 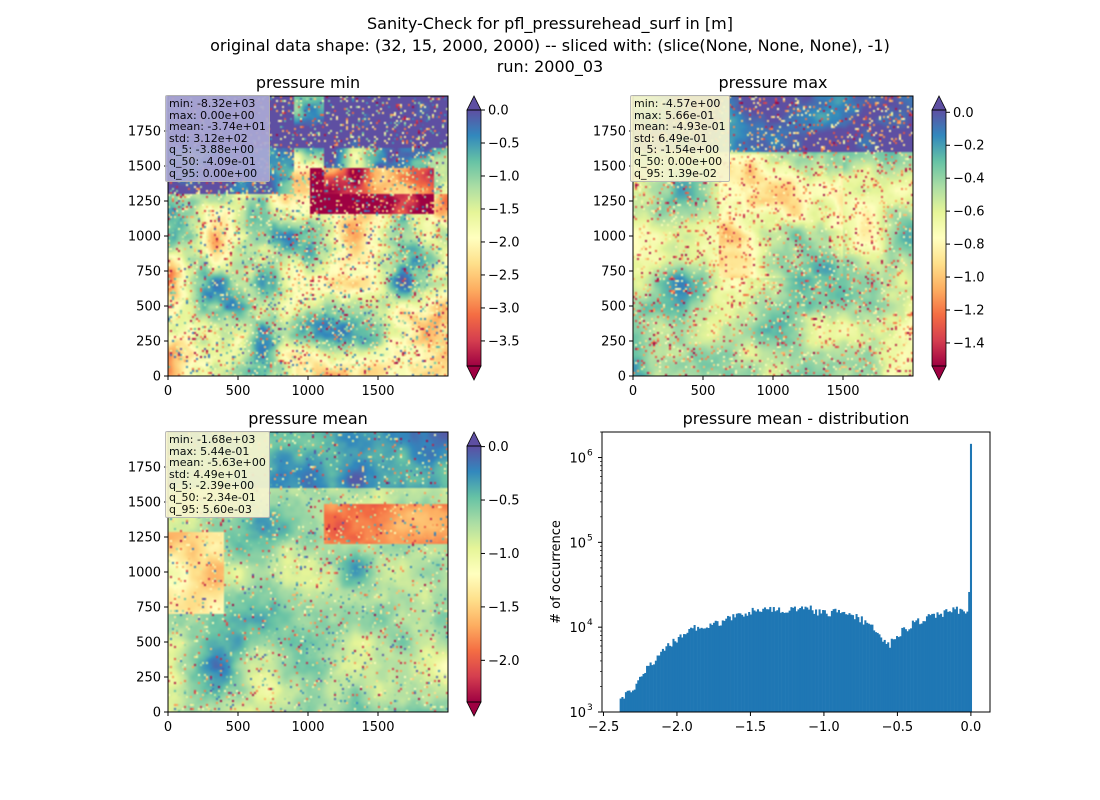 What do you see at coordinates (307, 391) in the screenshot?
I see `x-tick-label: 1000` at bounding box center [307, 391].